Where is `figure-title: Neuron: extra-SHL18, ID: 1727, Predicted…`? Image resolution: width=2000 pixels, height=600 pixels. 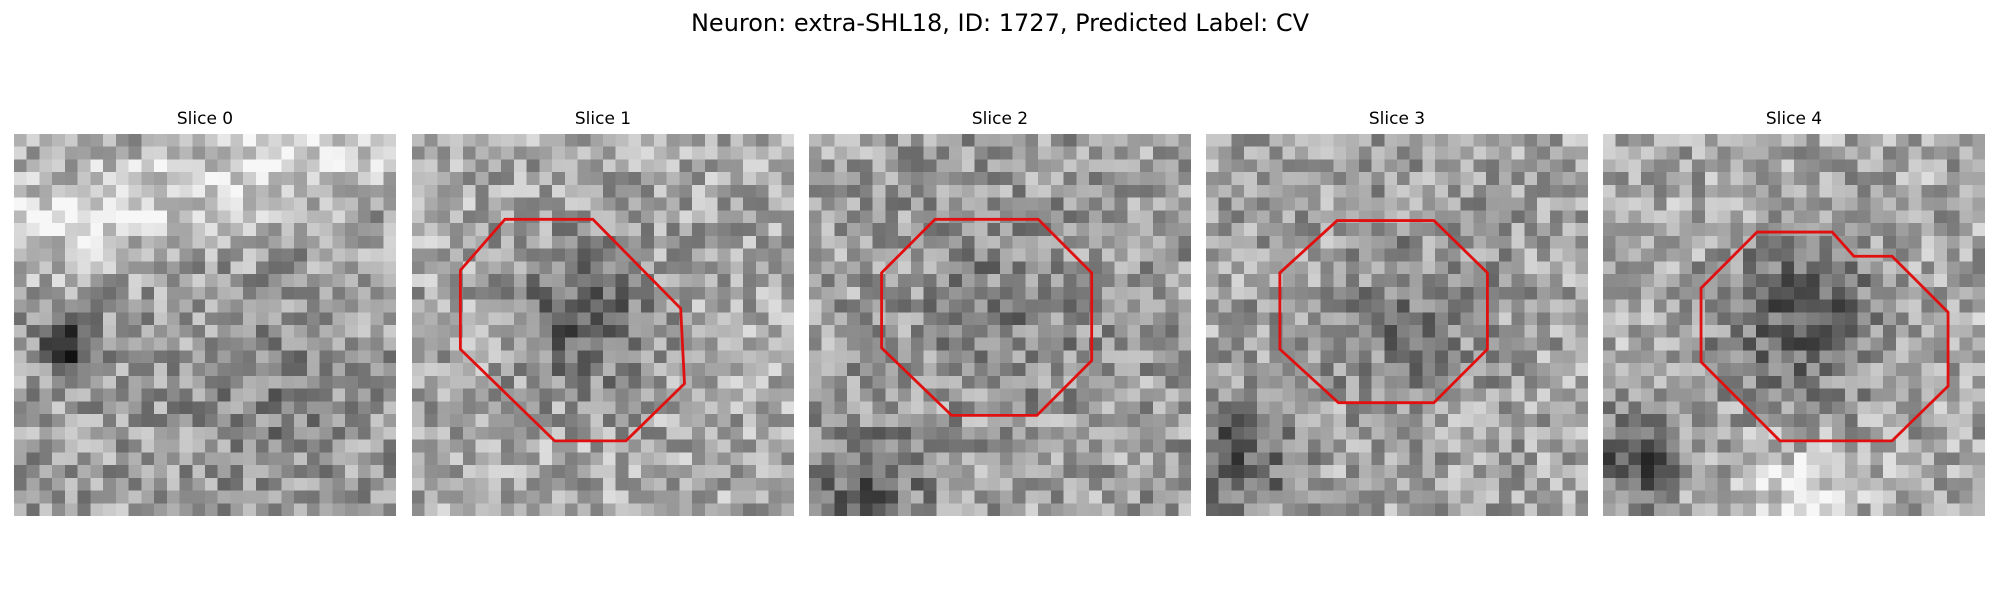 figure-title: Neuron: extra-SHL18, ID: 1727, Predicted… is located at coordinates (1000, 23).